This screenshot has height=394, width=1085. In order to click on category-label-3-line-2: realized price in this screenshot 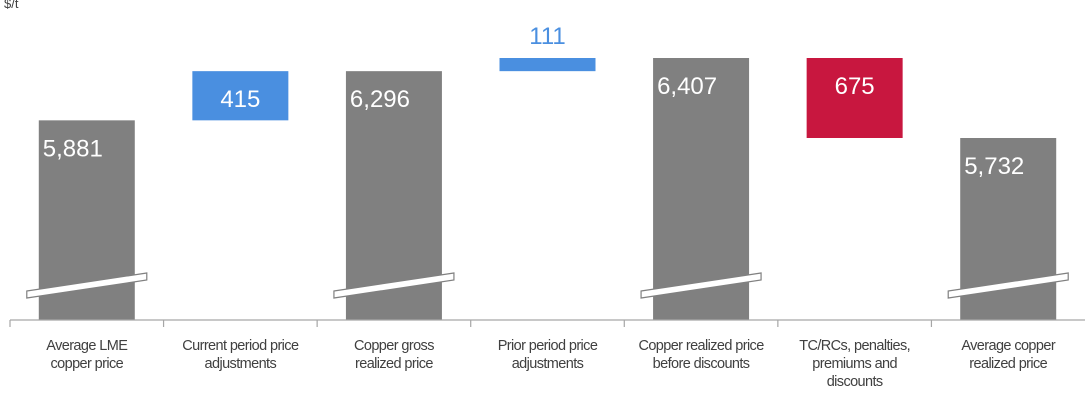, I will do `click(394, 364)`.